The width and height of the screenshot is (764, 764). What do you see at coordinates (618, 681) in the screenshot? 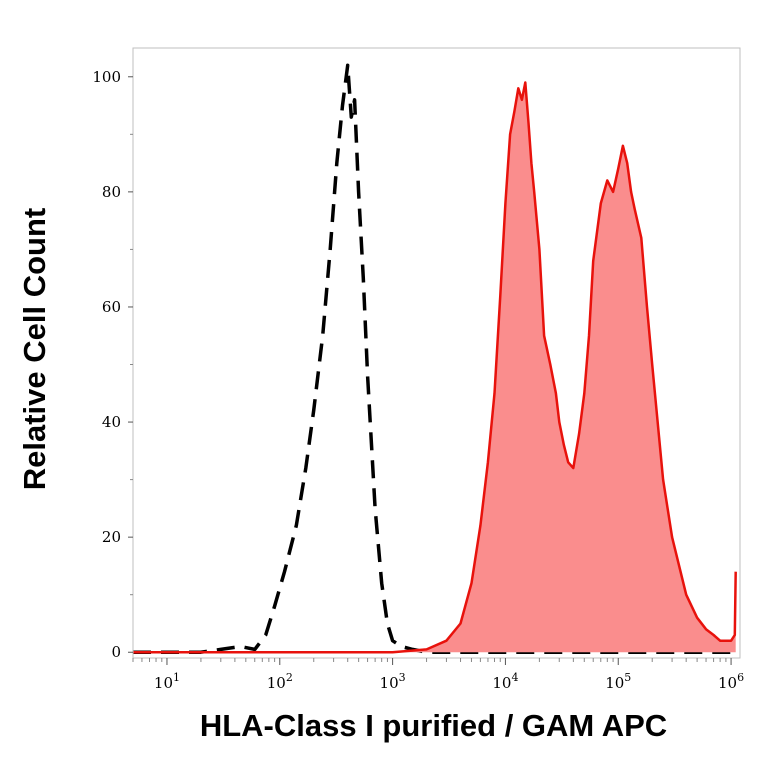
I see `x-tick-label: 10⁵` at bounding box center [618, 681].